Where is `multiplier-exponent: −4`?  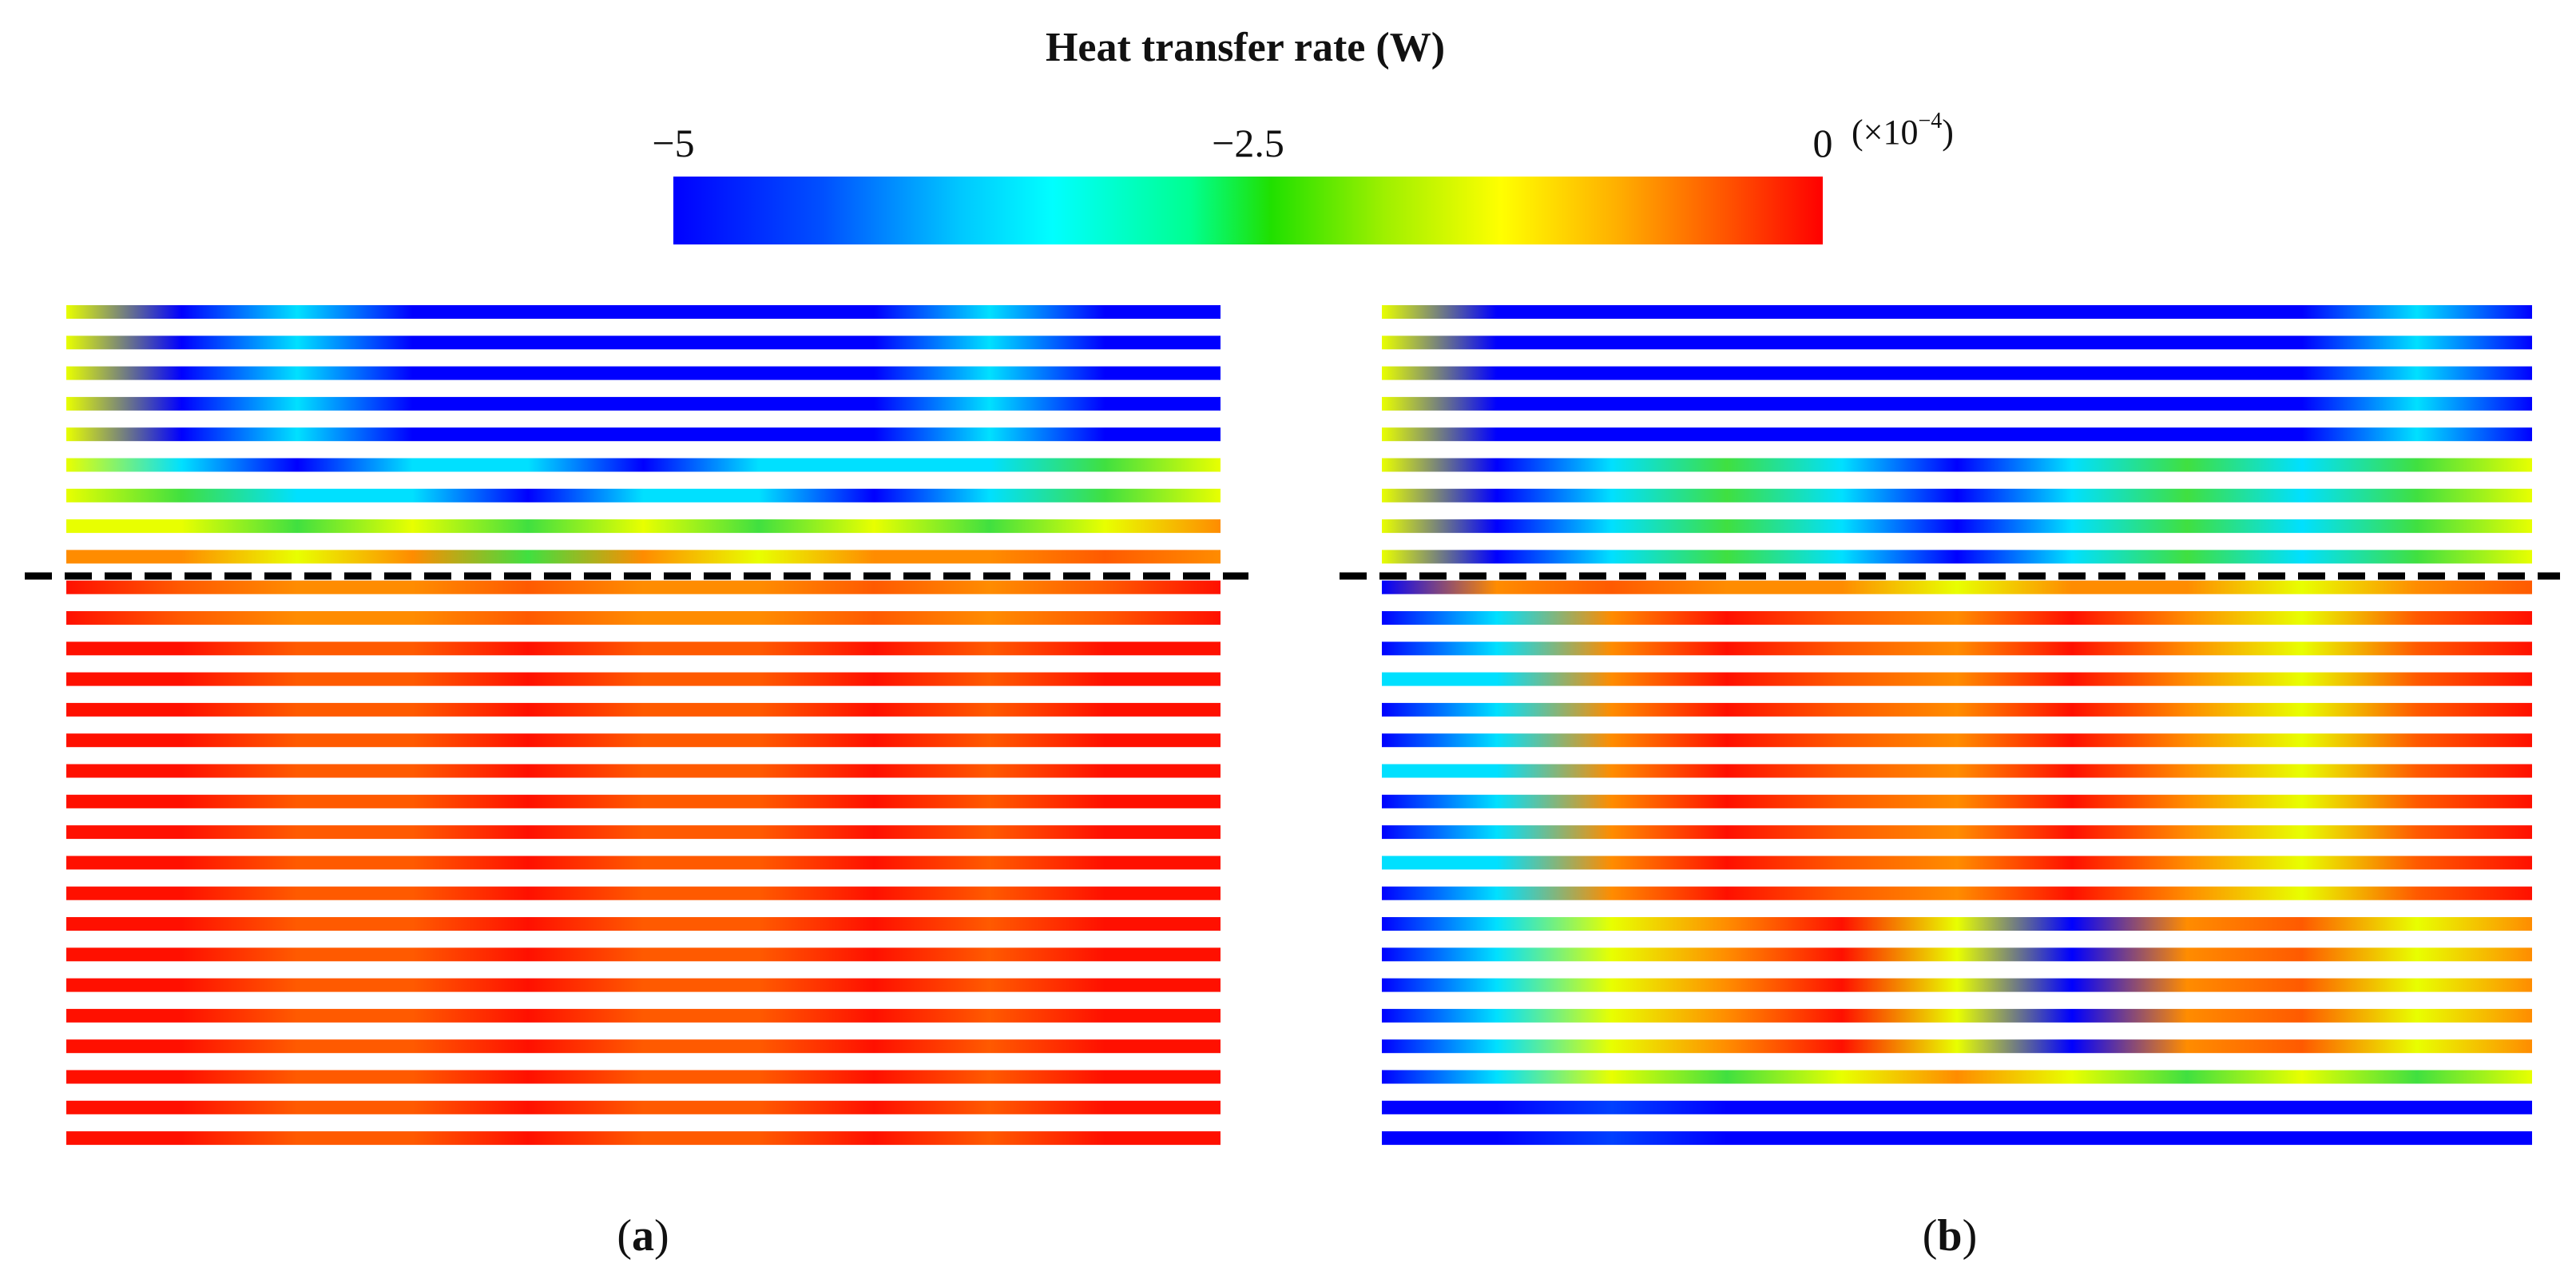
multiplier-exponent: −4 is located at coordinates (1930, 121).